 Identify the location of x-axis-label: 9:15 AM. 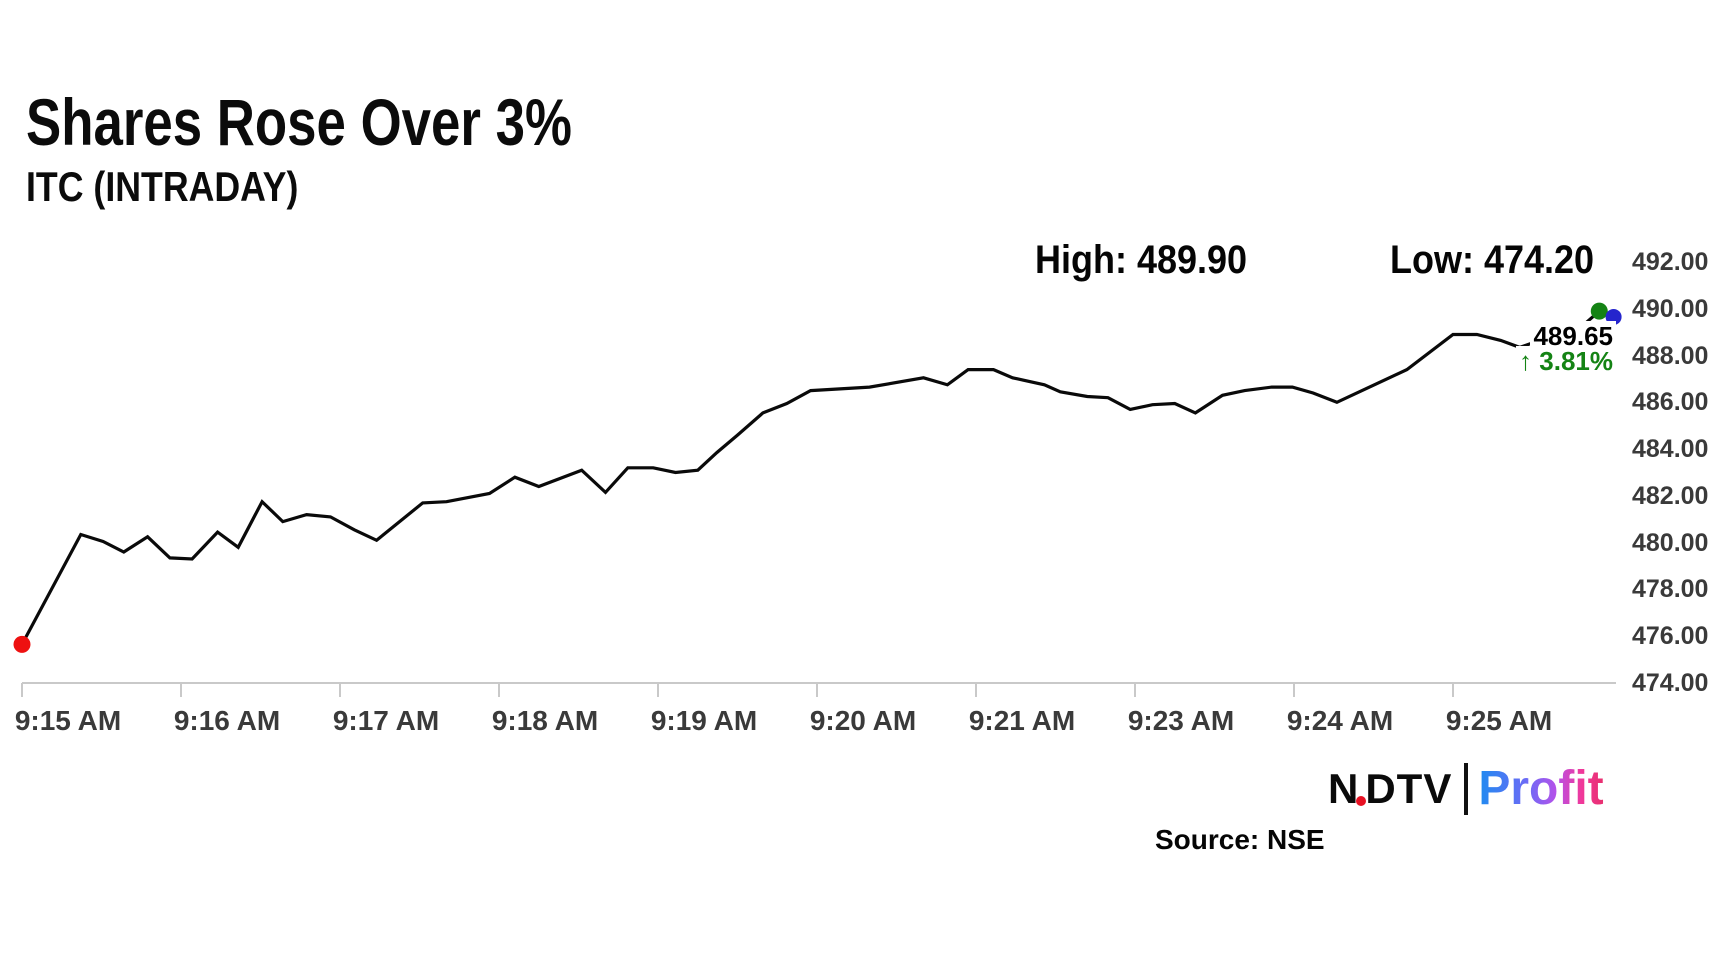
(68, 720).